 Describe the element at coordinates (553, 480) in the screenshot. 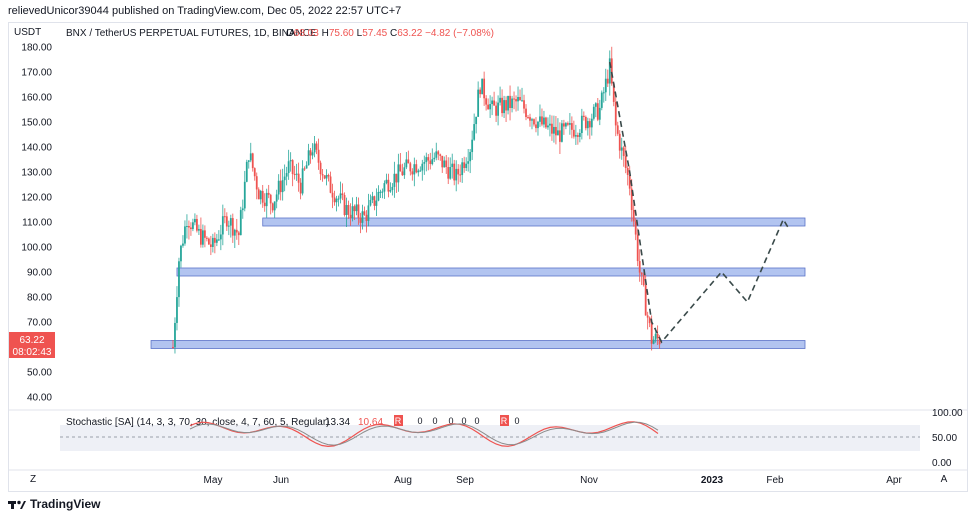

I see `time-axis: May Jun Aug Sep Nov 2023 Feb Apr` at that location.